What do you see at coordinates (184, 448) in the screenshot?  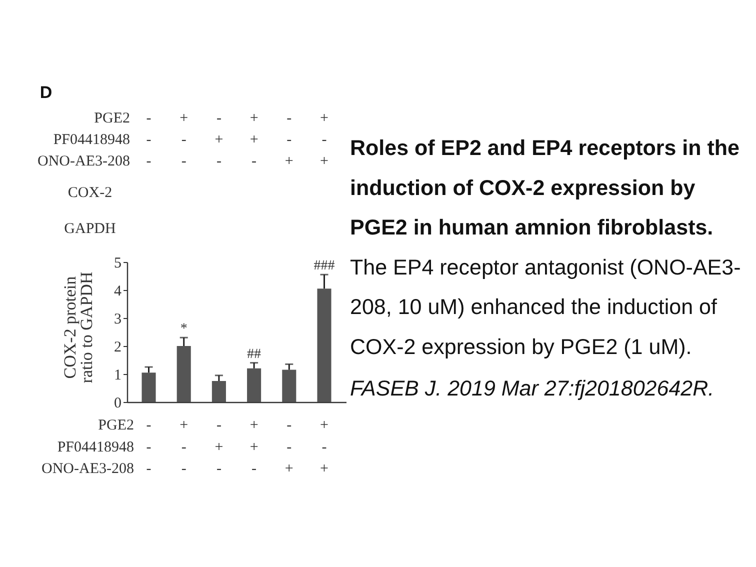 I see `x-tick-label: + - -` at bounding box center [184, 448].